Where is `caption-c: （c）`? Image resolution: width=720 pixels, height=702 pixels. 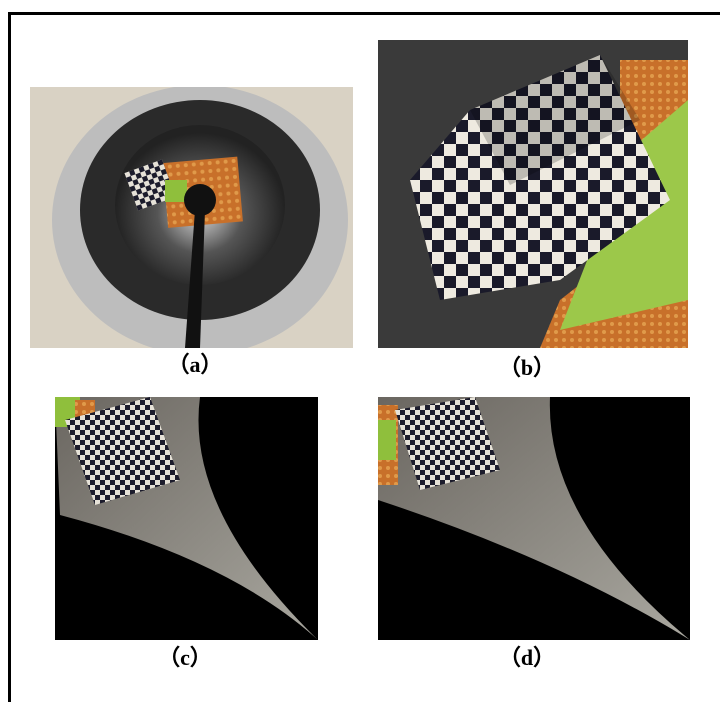
caption-c: （c） is located at coordinates (185, 657).